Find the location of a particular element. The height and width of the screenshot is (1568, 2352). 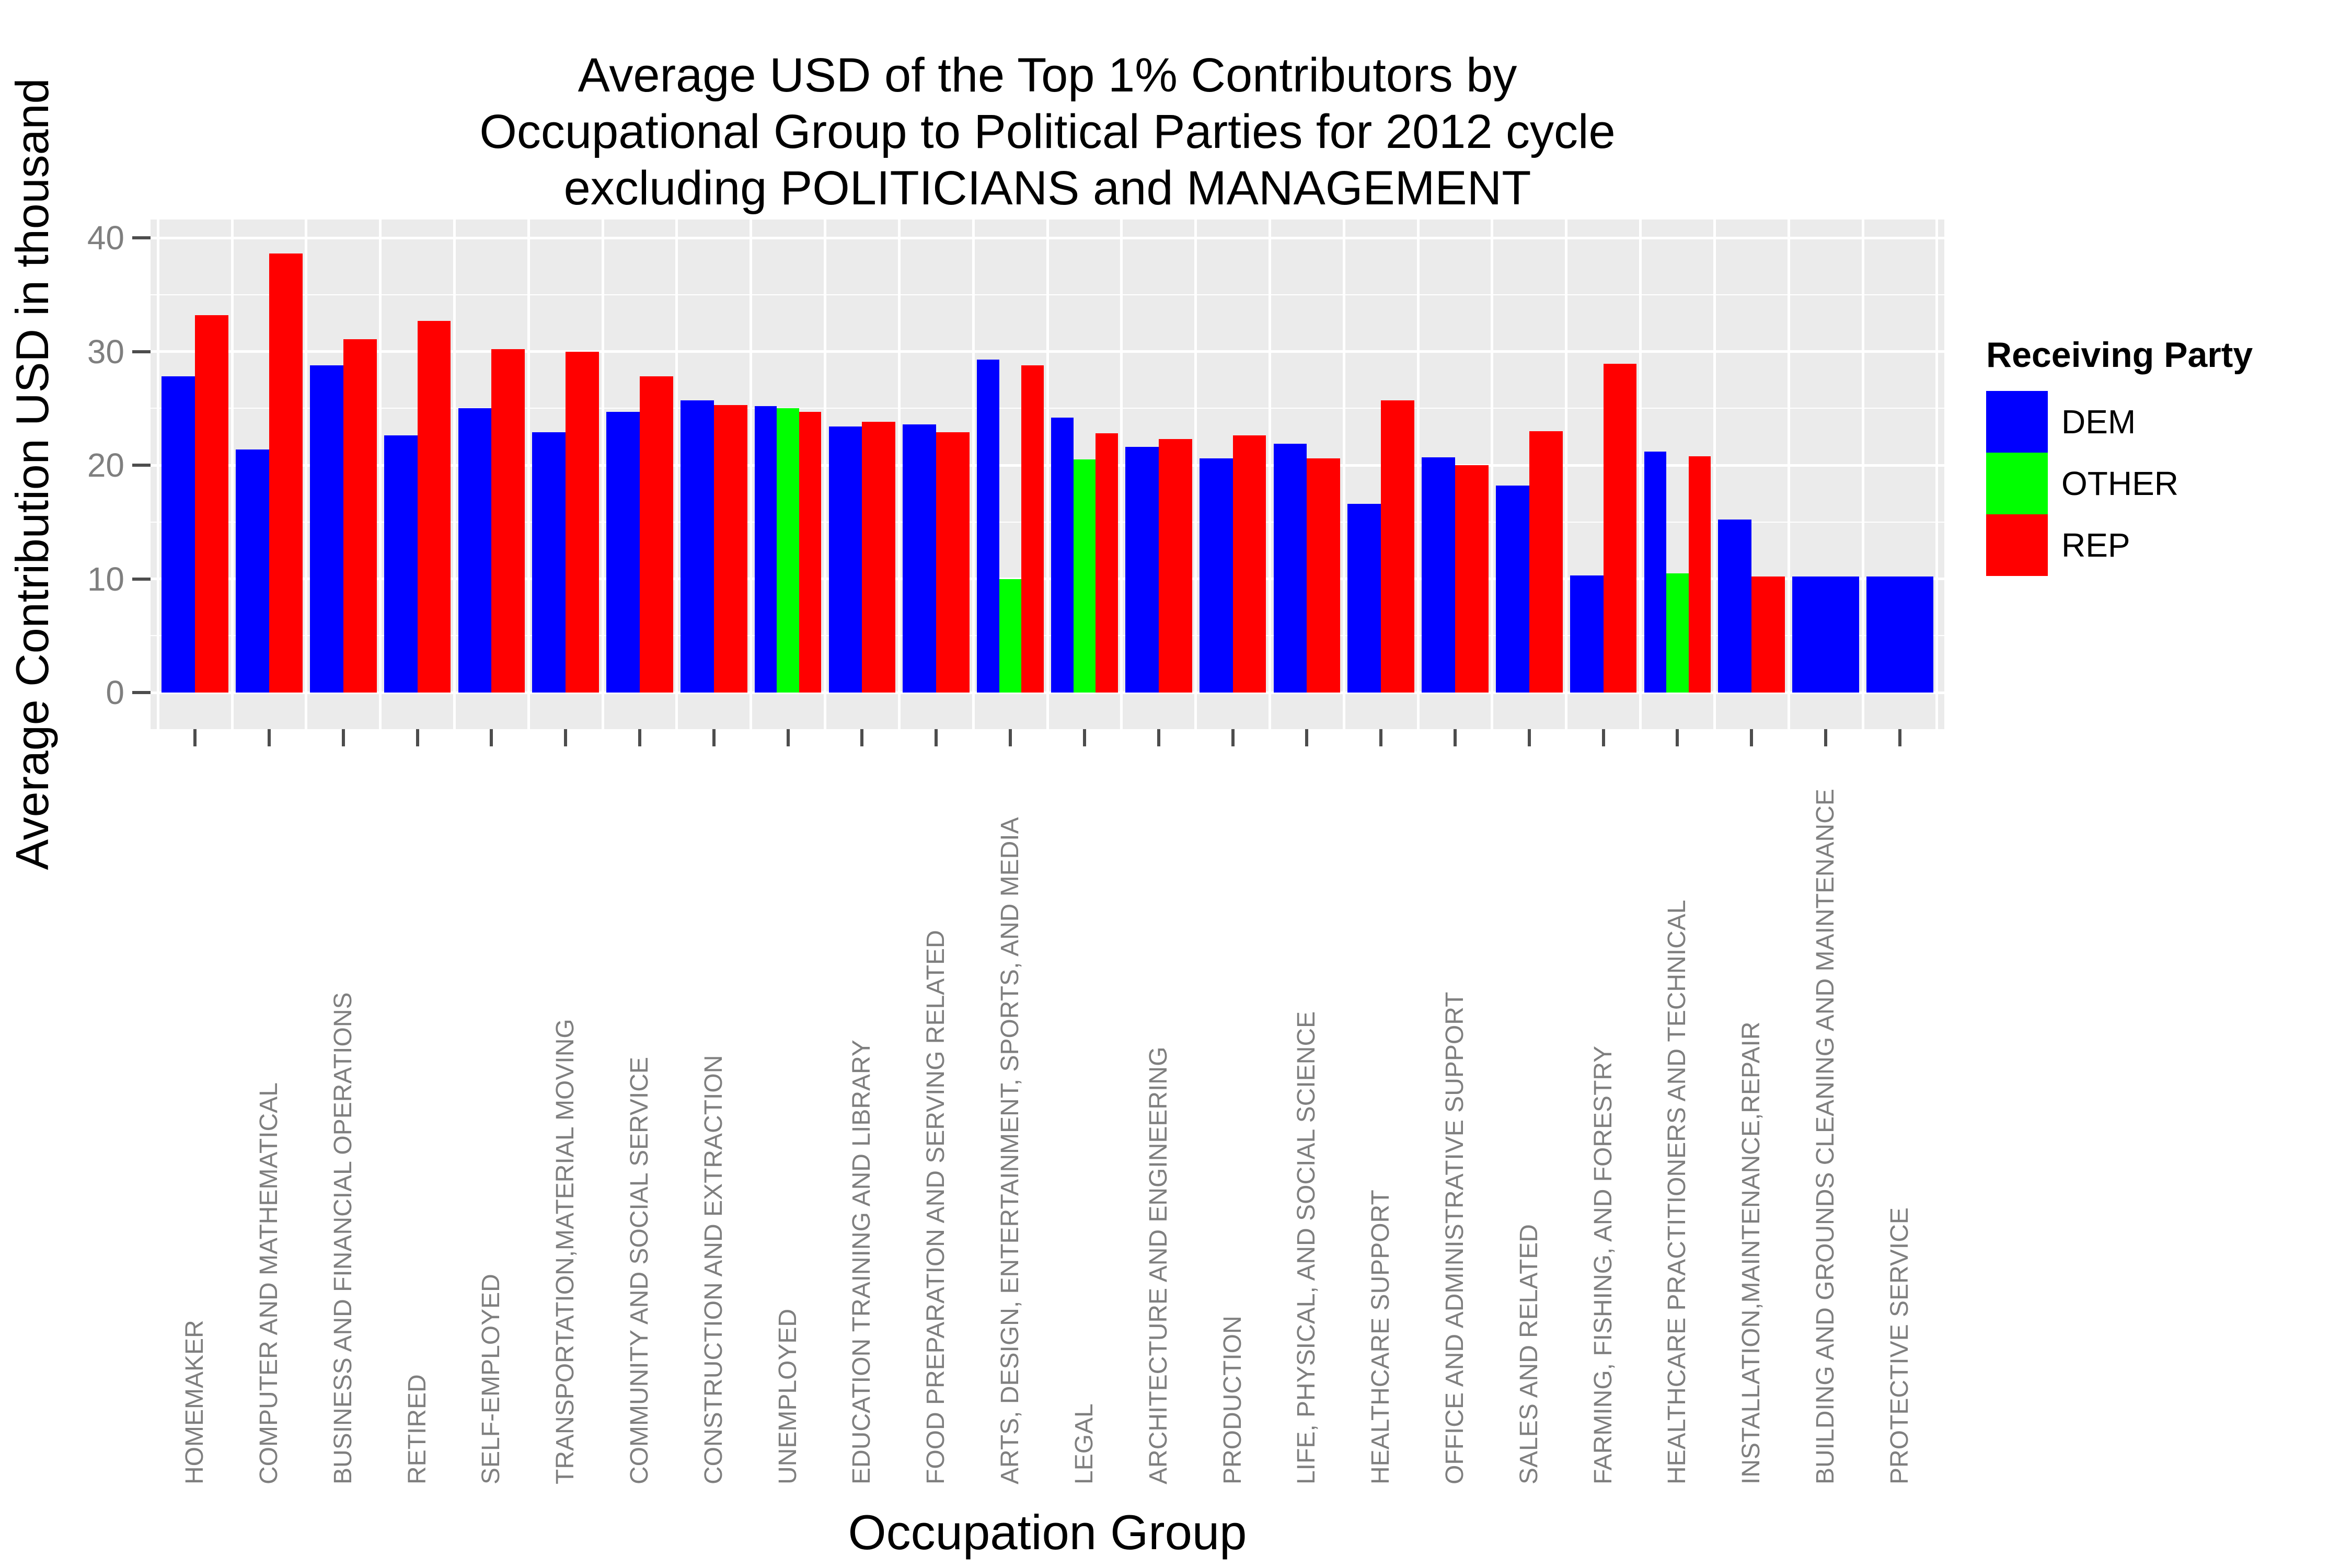

y-axis-tick-label-20: 20 is located at coordinates (105, 465).